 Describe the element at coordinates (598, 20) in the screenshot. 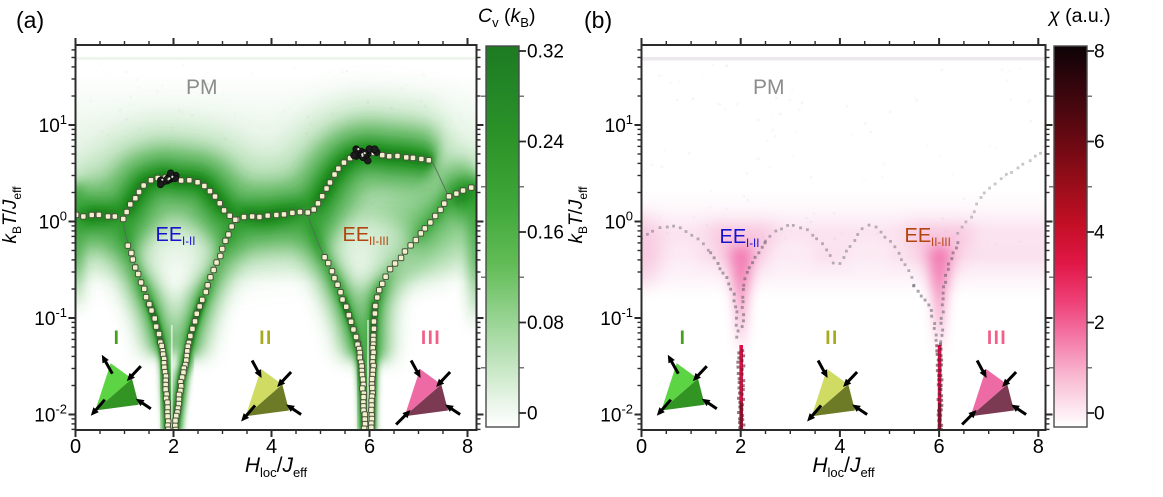

I see `svg-text: (b)` at that location.